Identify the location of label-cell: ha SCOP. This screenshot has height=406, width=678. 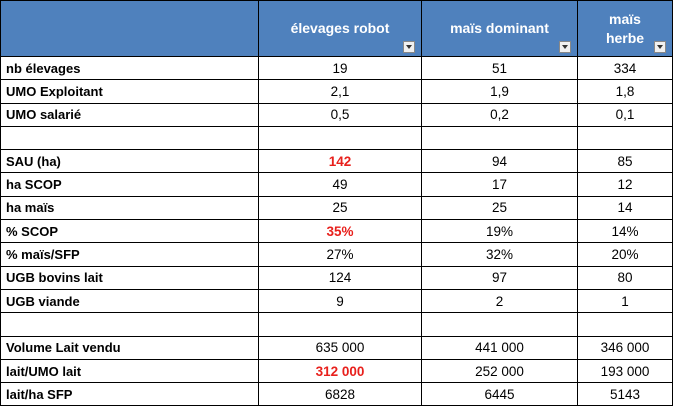
(129, 184).